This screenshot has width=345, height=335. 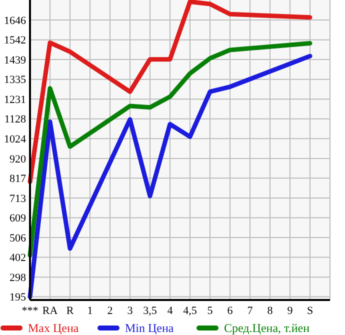 What do you see at coordinates (290, 311) in the screenshot?
I see `x-tick-label: 9` at bounding box center [290, 311].